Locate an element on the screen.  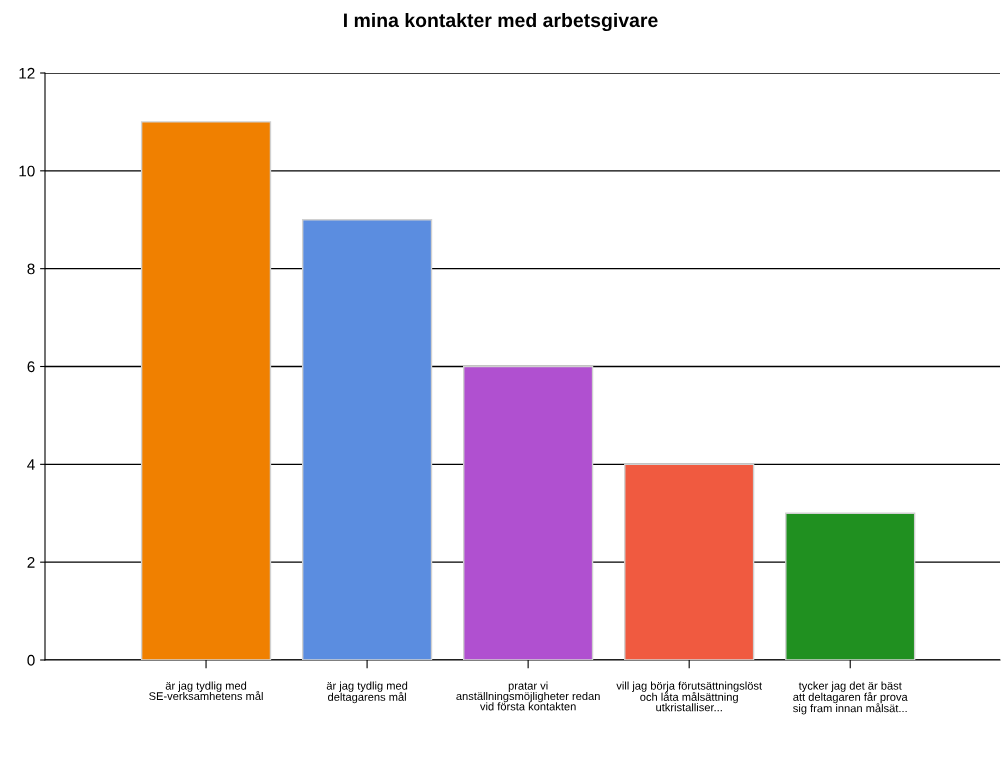
y-tick-label: 8 is located at coordinates (31, 269).